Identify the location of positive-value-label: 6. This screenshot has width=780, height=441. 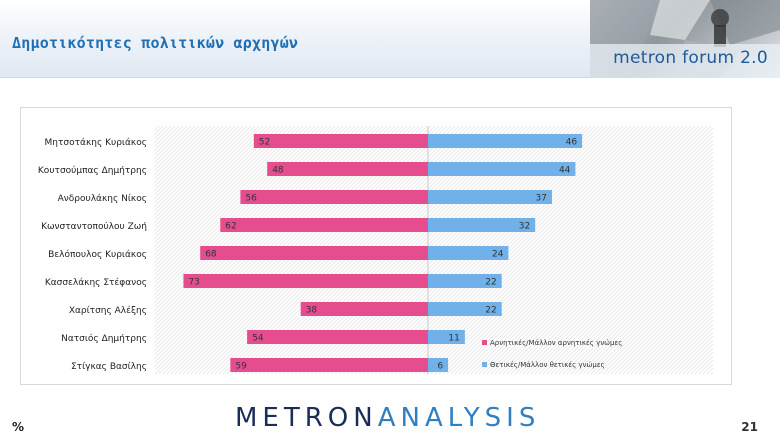
(440, 367).